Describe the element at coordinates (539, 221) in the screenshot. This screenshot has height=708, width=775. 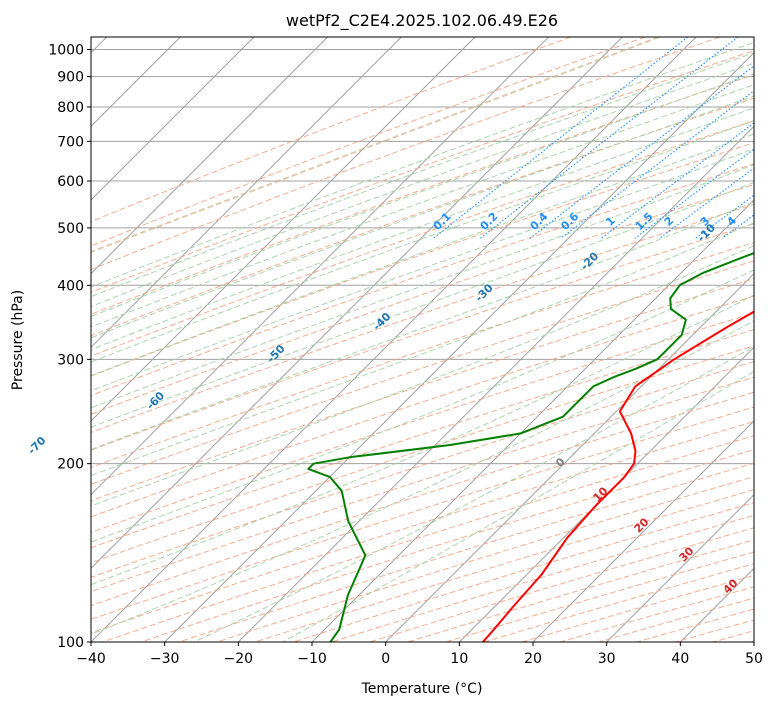
I see `mixing-ratio-label: 0.4` at that location.